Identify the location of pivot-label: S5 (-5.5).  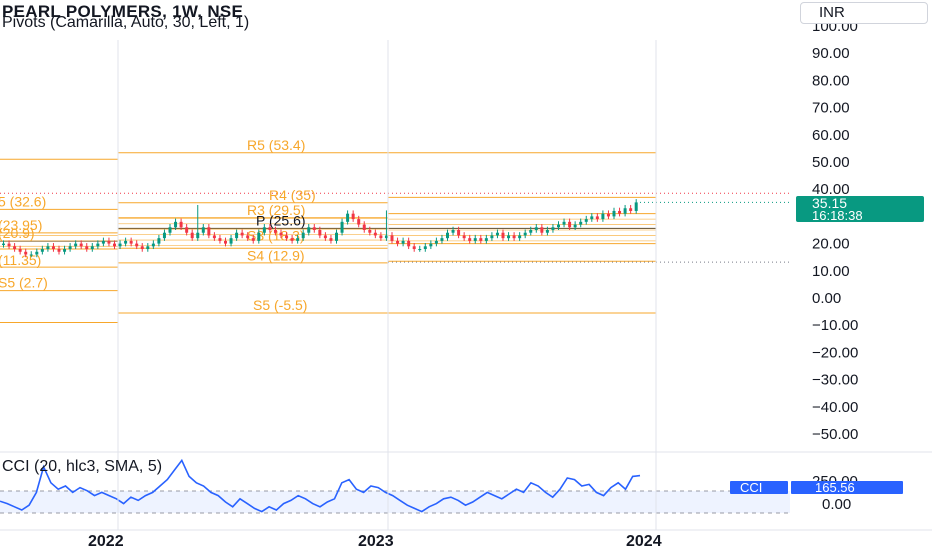
(280, 305).